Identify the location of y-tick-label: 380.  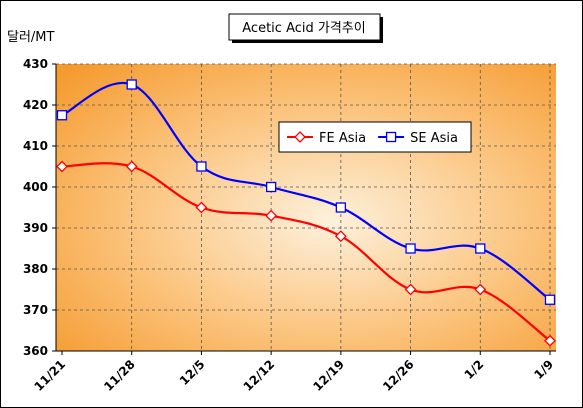
(35, 269).